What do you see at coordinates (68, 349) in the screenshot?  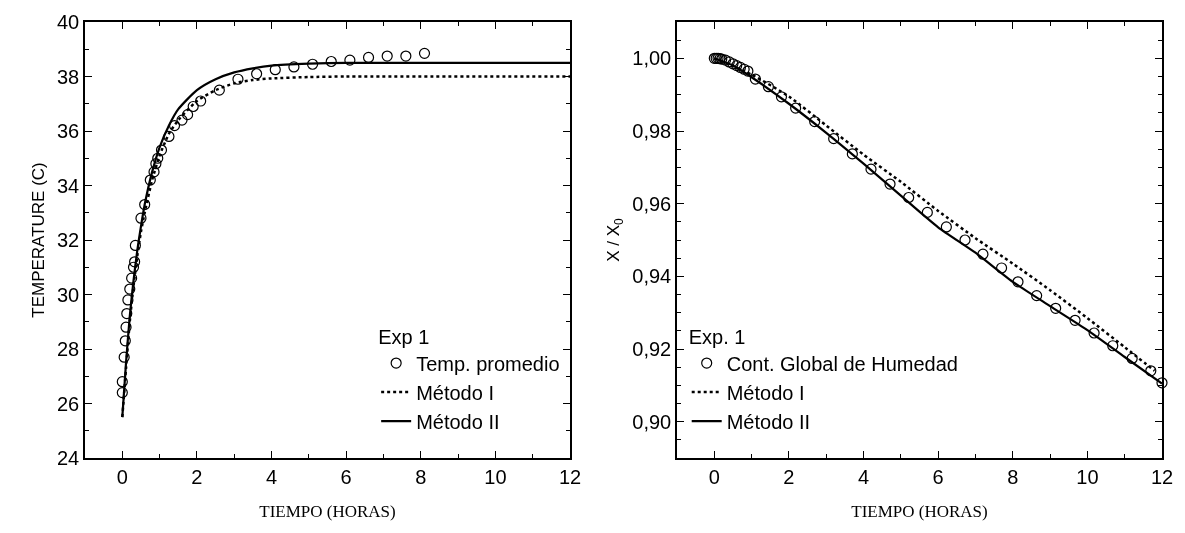 I see `y-tick-label: 28` at bounding box center [68, 349].